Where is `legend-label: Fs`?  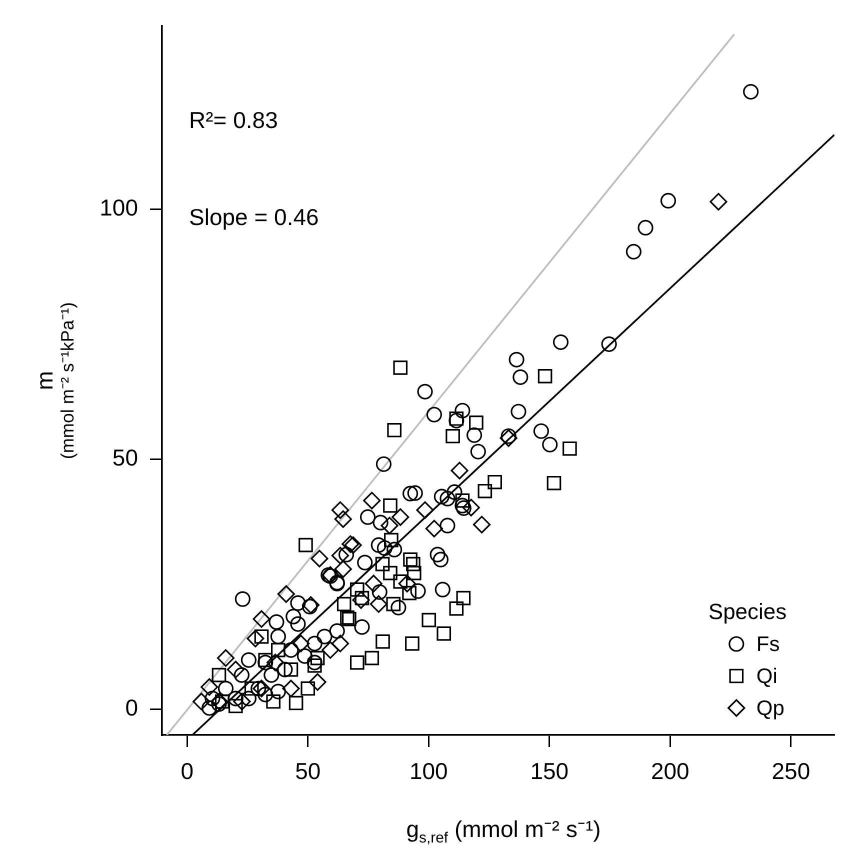 legend-label: Fs is located at coordinates (768, 644).